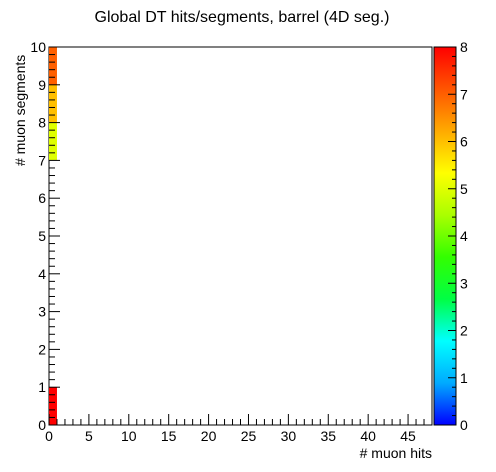 This screenshot has height=472, width=496. Describe the element at coordinates (464, 236) in the screenshot. I see `z-tick-label: 4` at that location.